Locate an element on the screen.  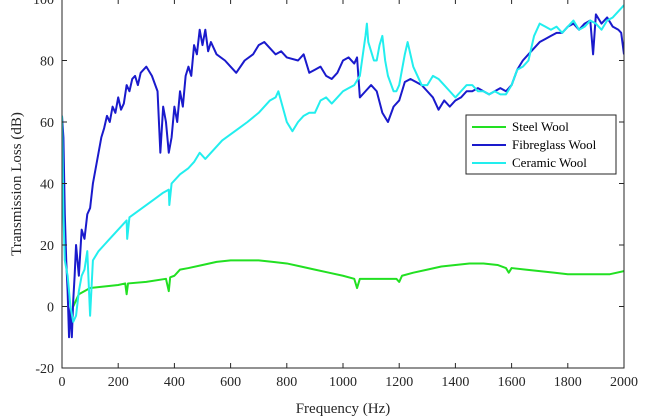
legend: Steel Wool Fibreglass Wool Ceramic Wool is located at coordinates (541, 144).